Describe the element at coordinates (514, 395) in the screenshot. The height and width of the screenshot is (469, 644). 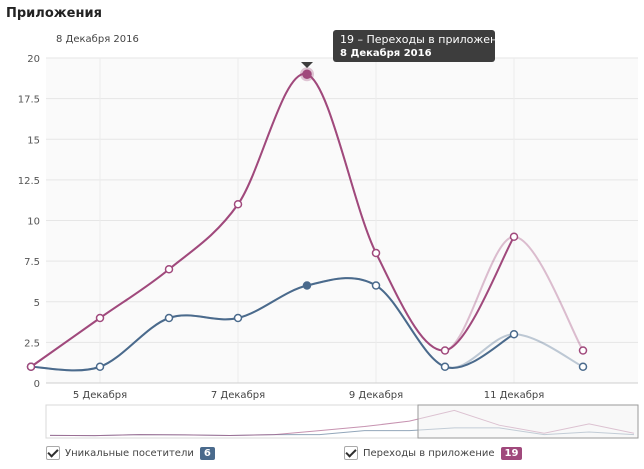
I see `x-tick-label: 11 Декабря` at that location.